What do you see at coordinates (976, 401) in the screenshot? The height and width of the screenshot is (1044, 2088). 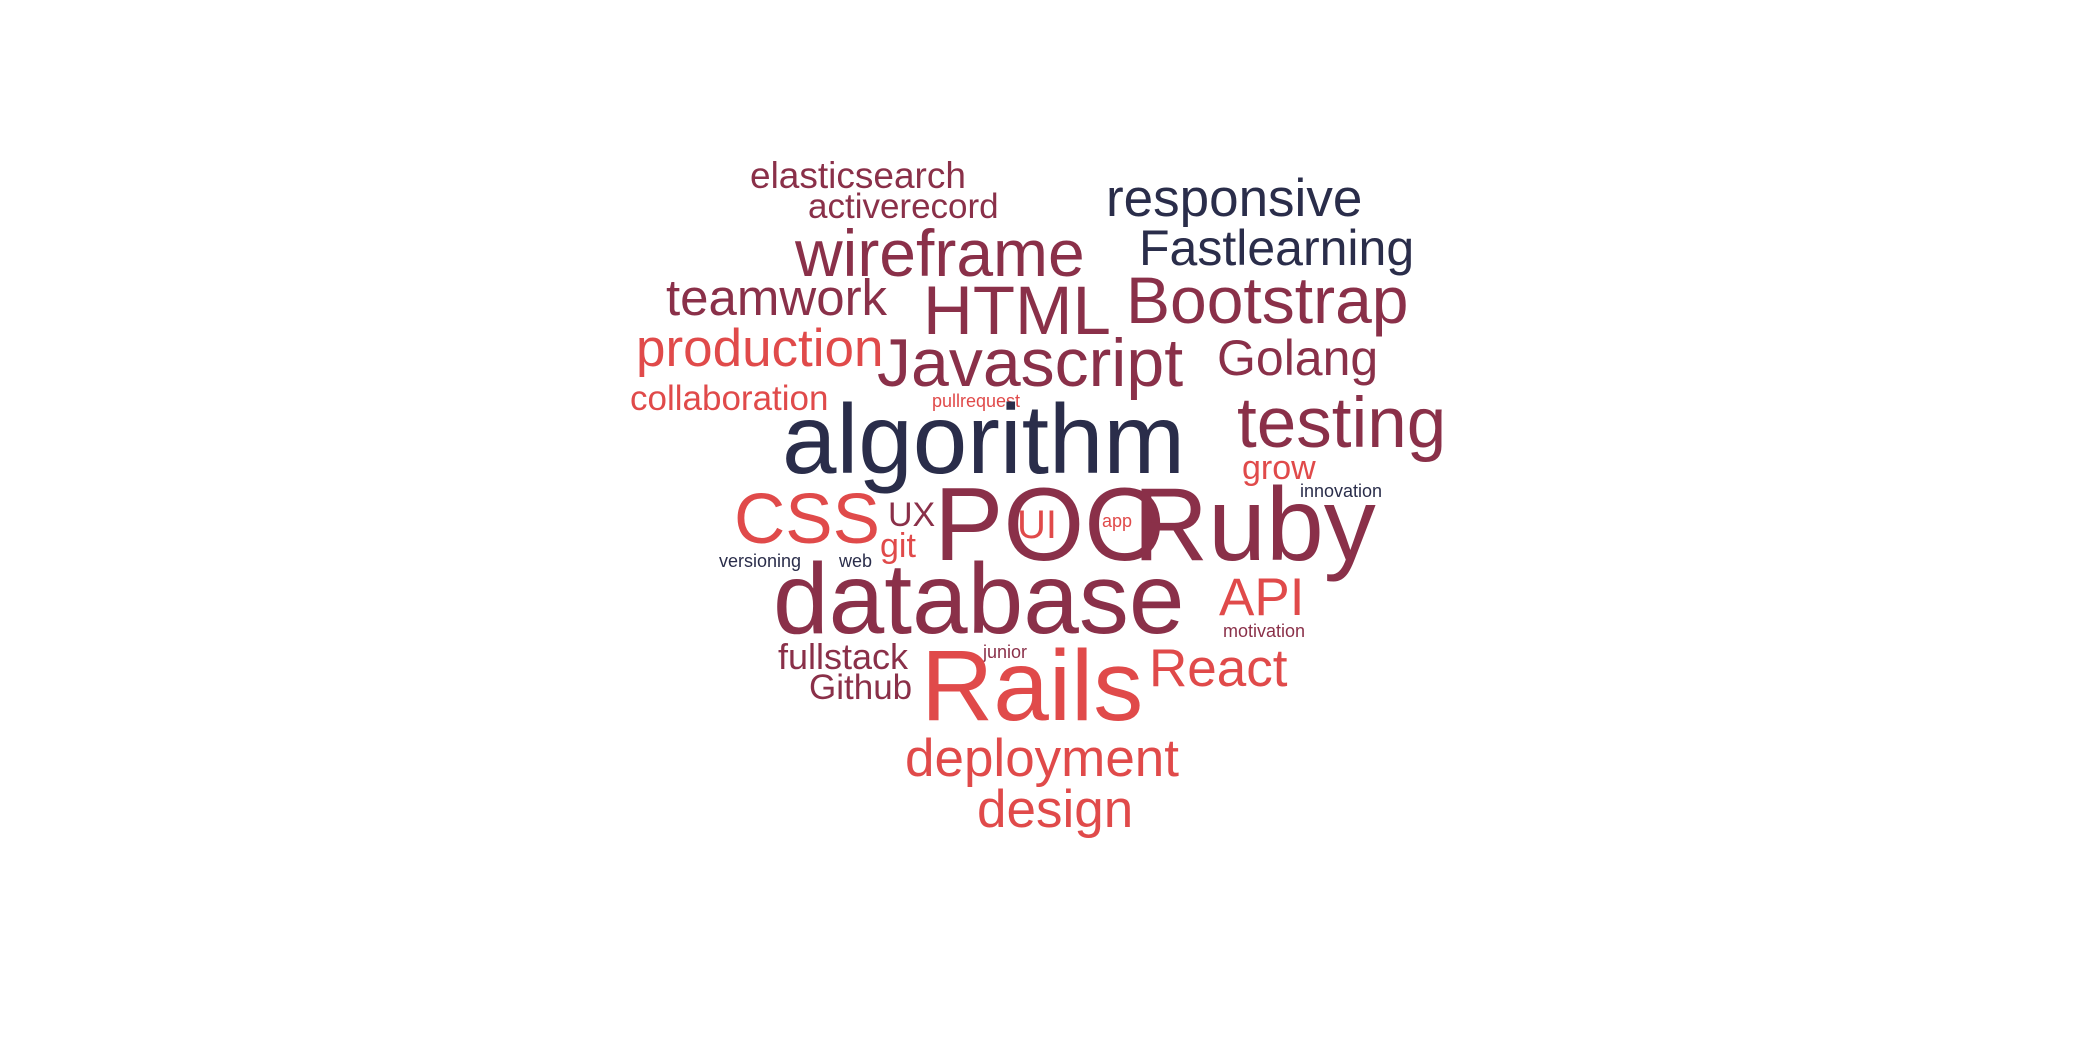 I see `word-pullrequest: pullrequest` at bounding box center [976, 401].